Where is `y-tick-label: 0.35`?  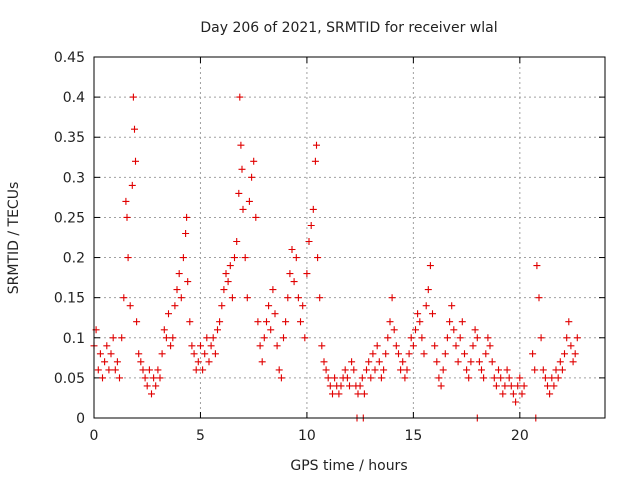 y-tick-label: 0.35 is located at coordinates (69, 138).